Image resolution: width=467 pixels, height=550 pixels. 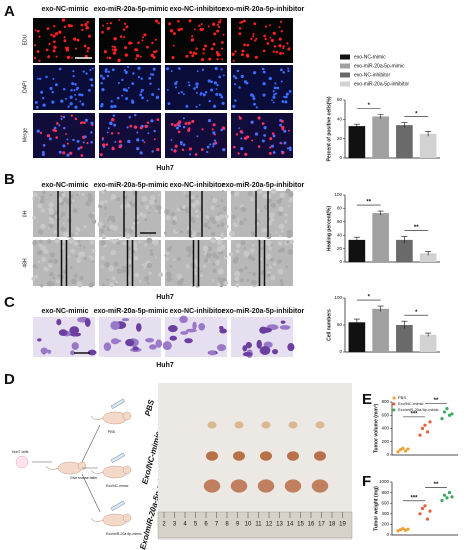 What do you see at coordinates (394, 410) in the screenshot?
I see `legend-marker` at bounding box center [394, 410].